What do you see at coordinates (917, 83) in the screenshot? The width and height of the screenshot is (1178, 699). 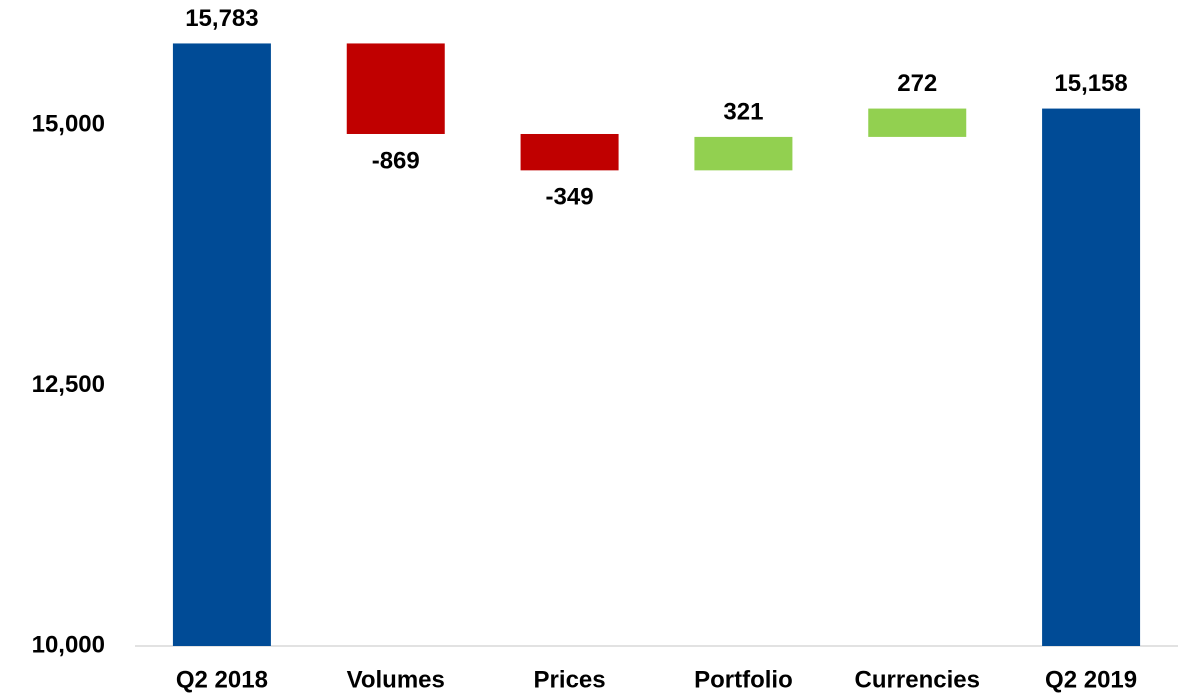 I see `value-label: 272` at bounding box center [917, 83].